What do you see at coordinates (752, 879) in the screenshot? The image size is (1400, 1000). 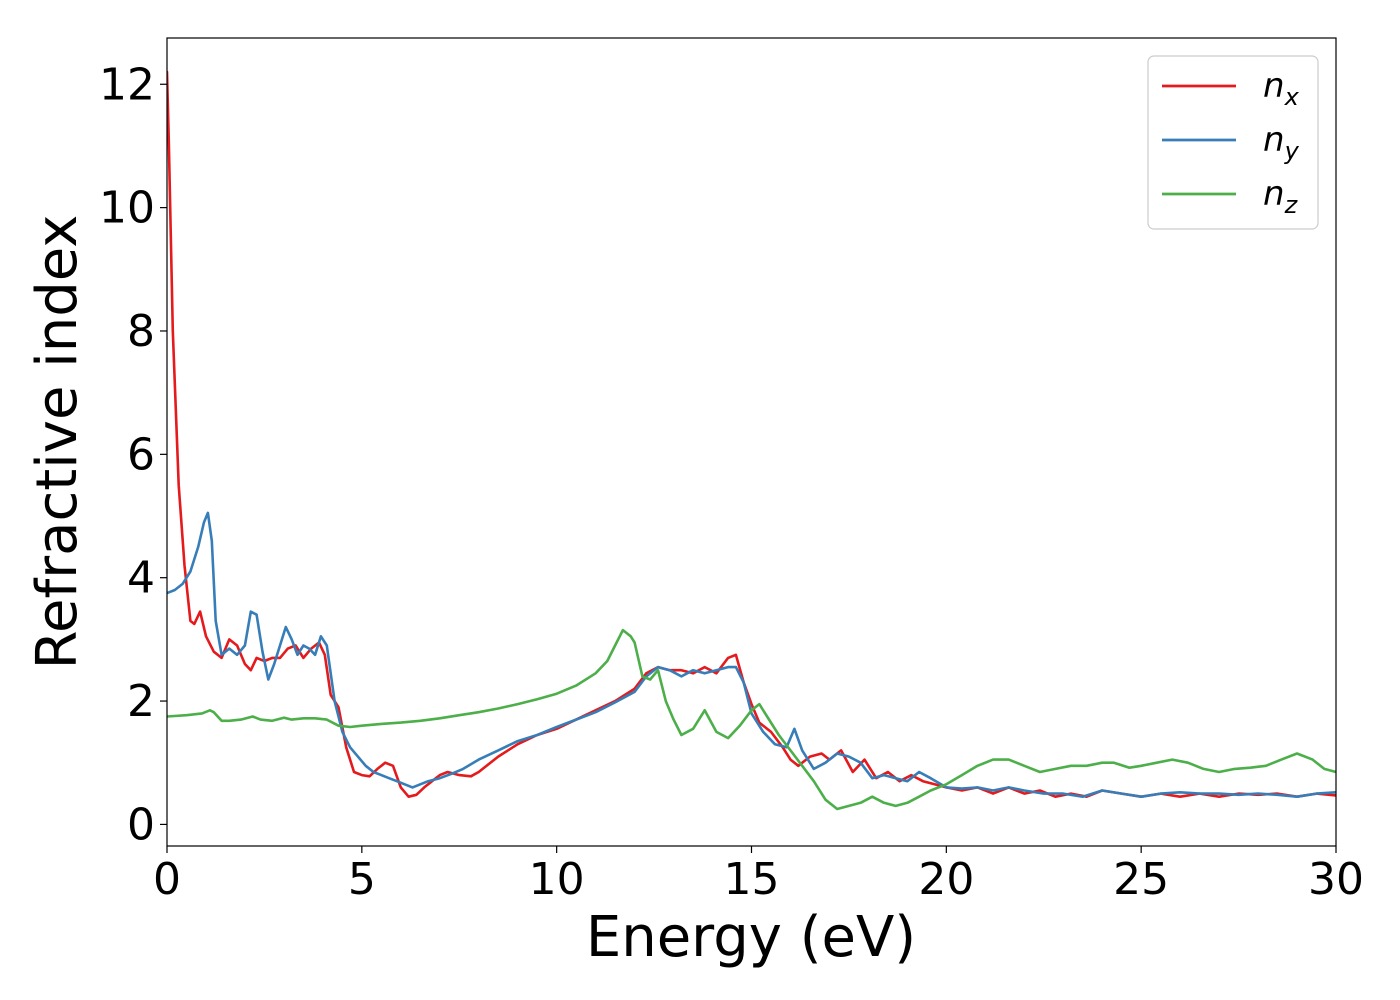 I see `x-tick-label: 15` at bounding box center [752, 879].